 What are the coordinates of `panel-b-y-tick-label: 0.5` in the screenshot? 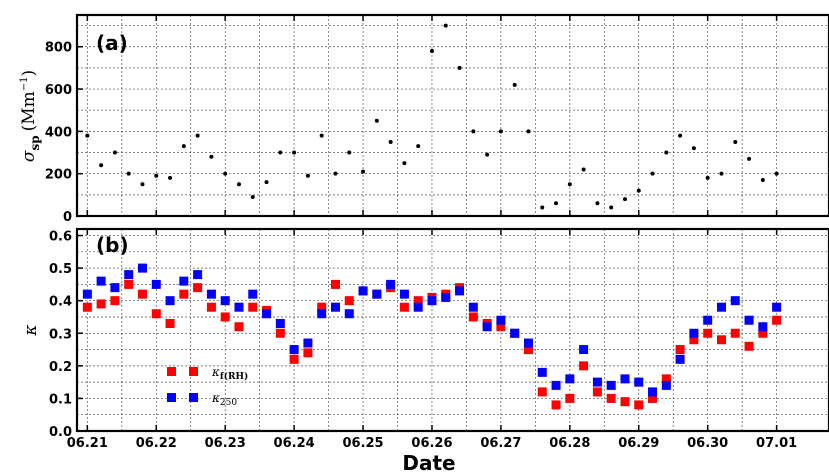 It's located at (60, 269).